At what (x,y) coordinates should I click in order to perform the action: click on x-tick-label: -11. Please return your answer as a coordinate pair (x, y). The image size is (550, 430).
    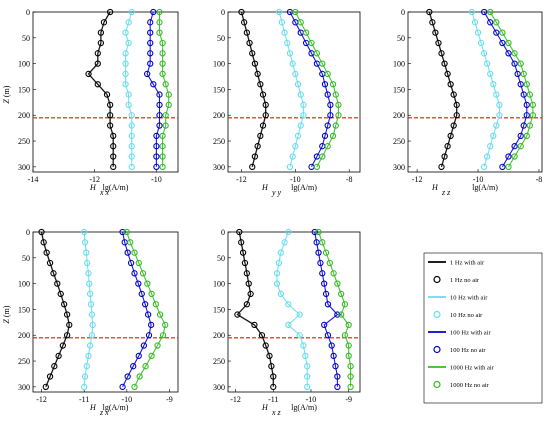
    Looking at the image, I should click on (84, 399).